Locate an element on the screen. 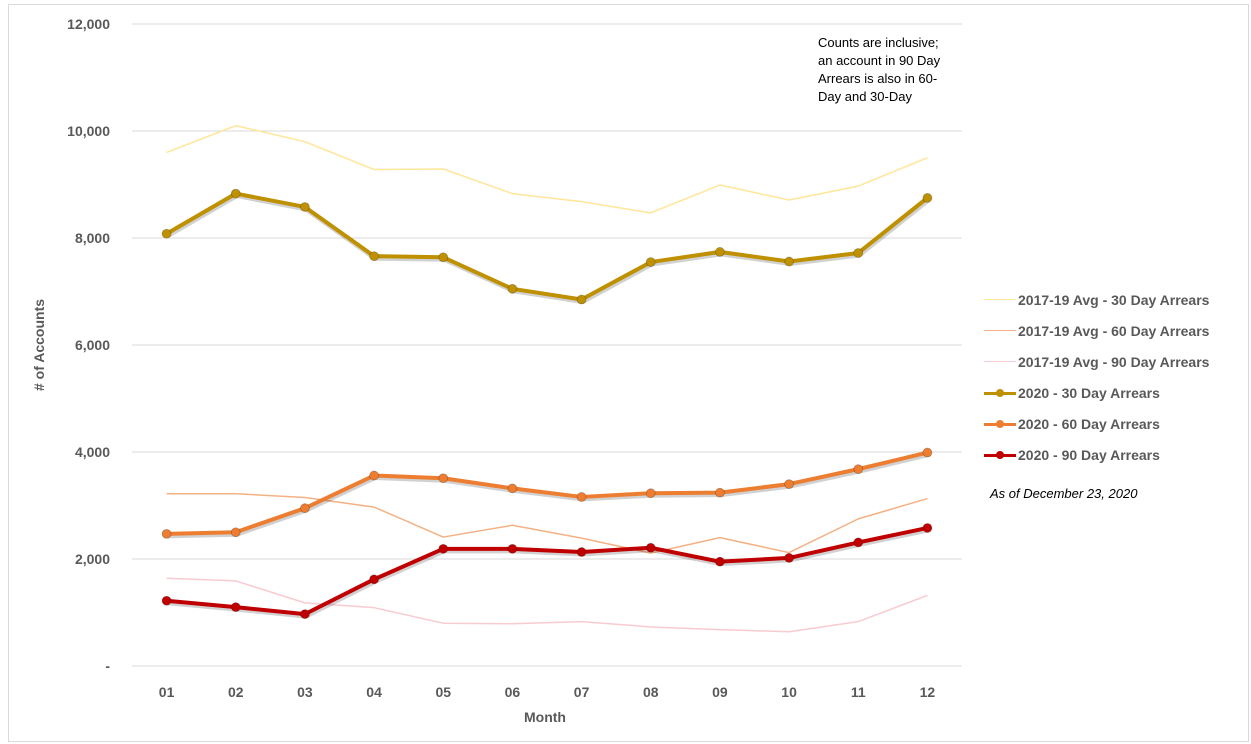 This screenshot has height=744, width=1251. legend-label: 2017-19 Avg - 30 Day Arrears is located at coordinates (1114, 299).